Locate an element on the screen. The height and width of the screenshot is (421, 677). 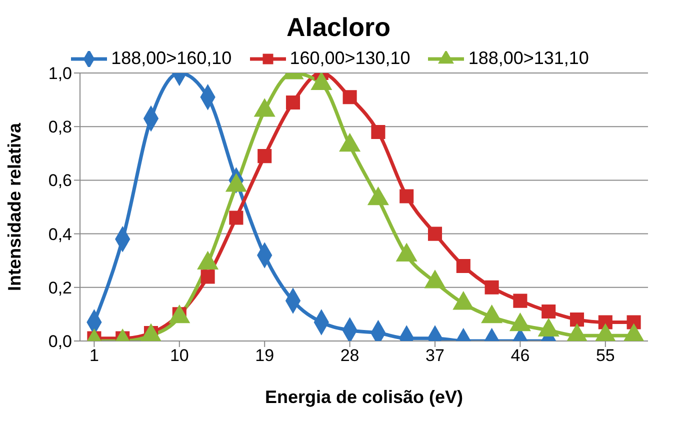
chart-title: Alacloro is located at coordinates (338, 28).